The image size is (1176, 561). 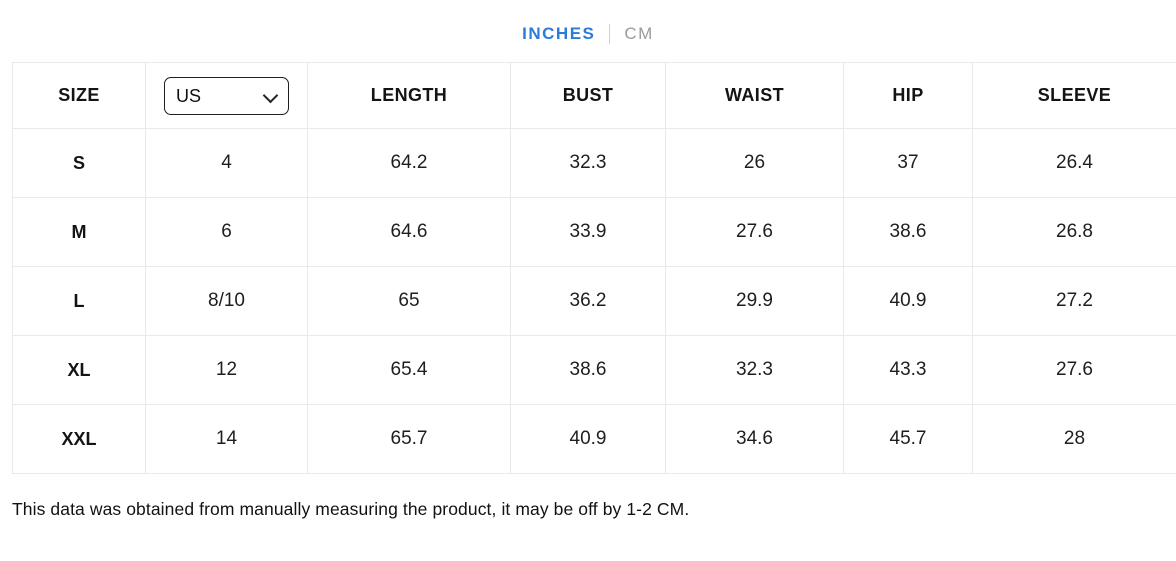 I want to click on length-cell: 65.7, so click(x=409, y=439).